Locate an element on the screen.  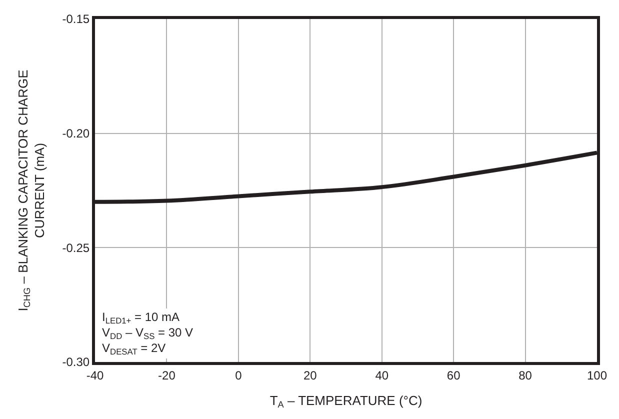
x-tick-label: 60 is located at coordinates (453, 375).